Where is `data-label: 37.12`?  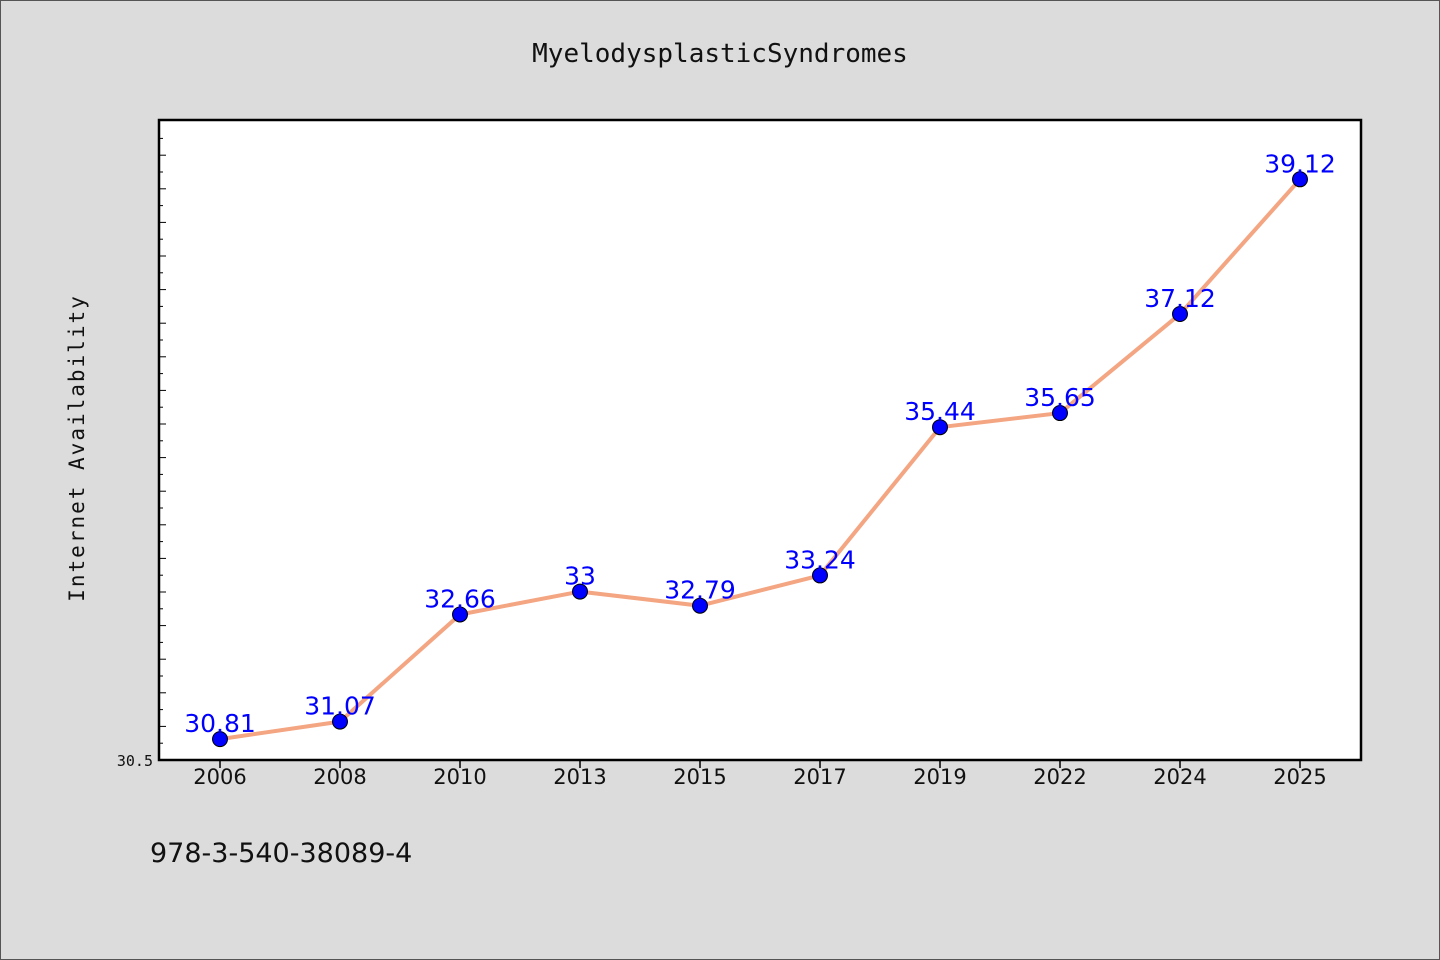 data-label: 37.12 is located at coordinates (1180, 298).